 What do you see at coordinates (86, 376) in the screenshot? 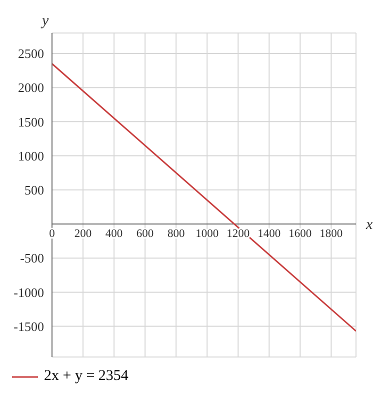
I see `legend-label: 2x + y = 2354` at bounding box center [86, 376].